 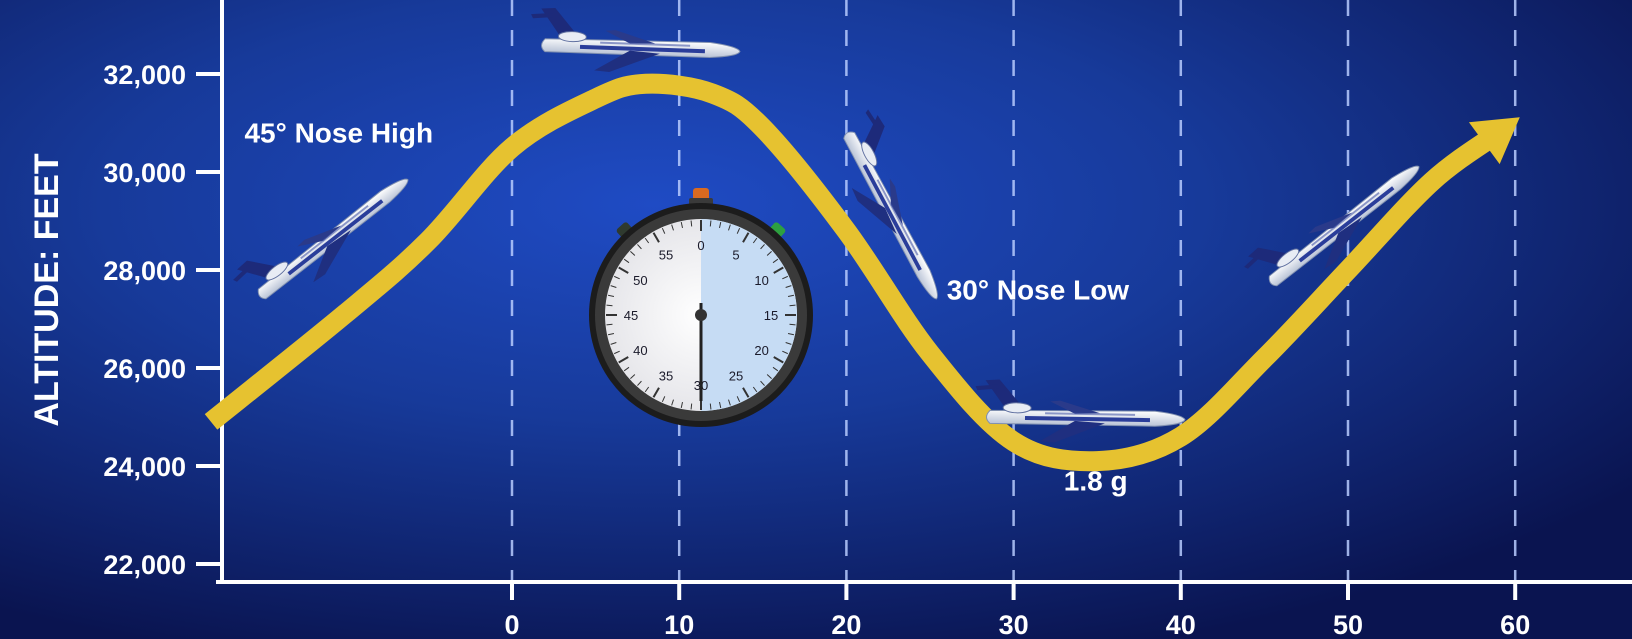 I want to click on stopwatch-numbers: 0510152025303540455055, so click(x=701, y=315).